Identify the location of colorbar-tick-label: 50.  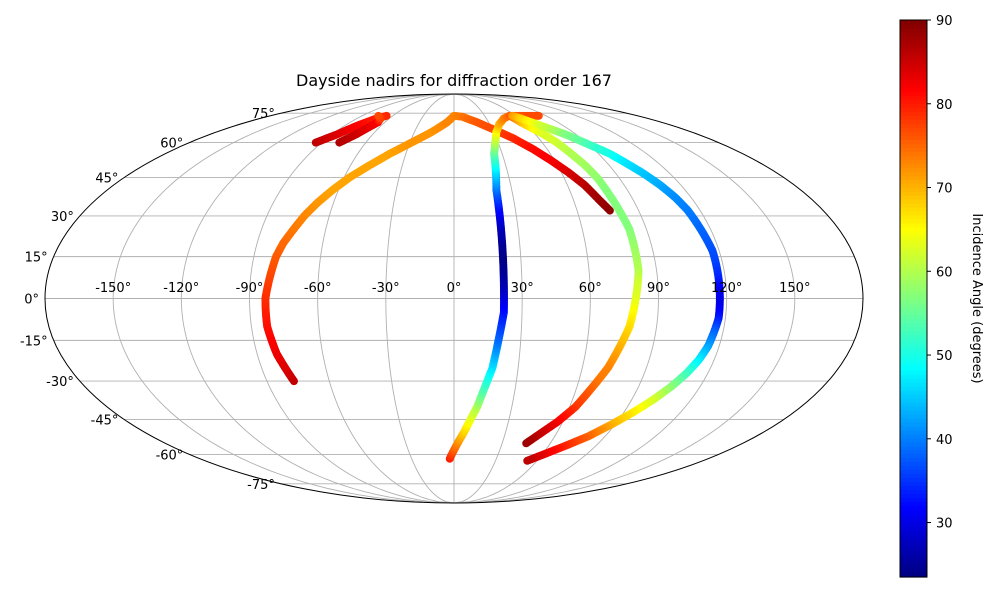
(944, 356).